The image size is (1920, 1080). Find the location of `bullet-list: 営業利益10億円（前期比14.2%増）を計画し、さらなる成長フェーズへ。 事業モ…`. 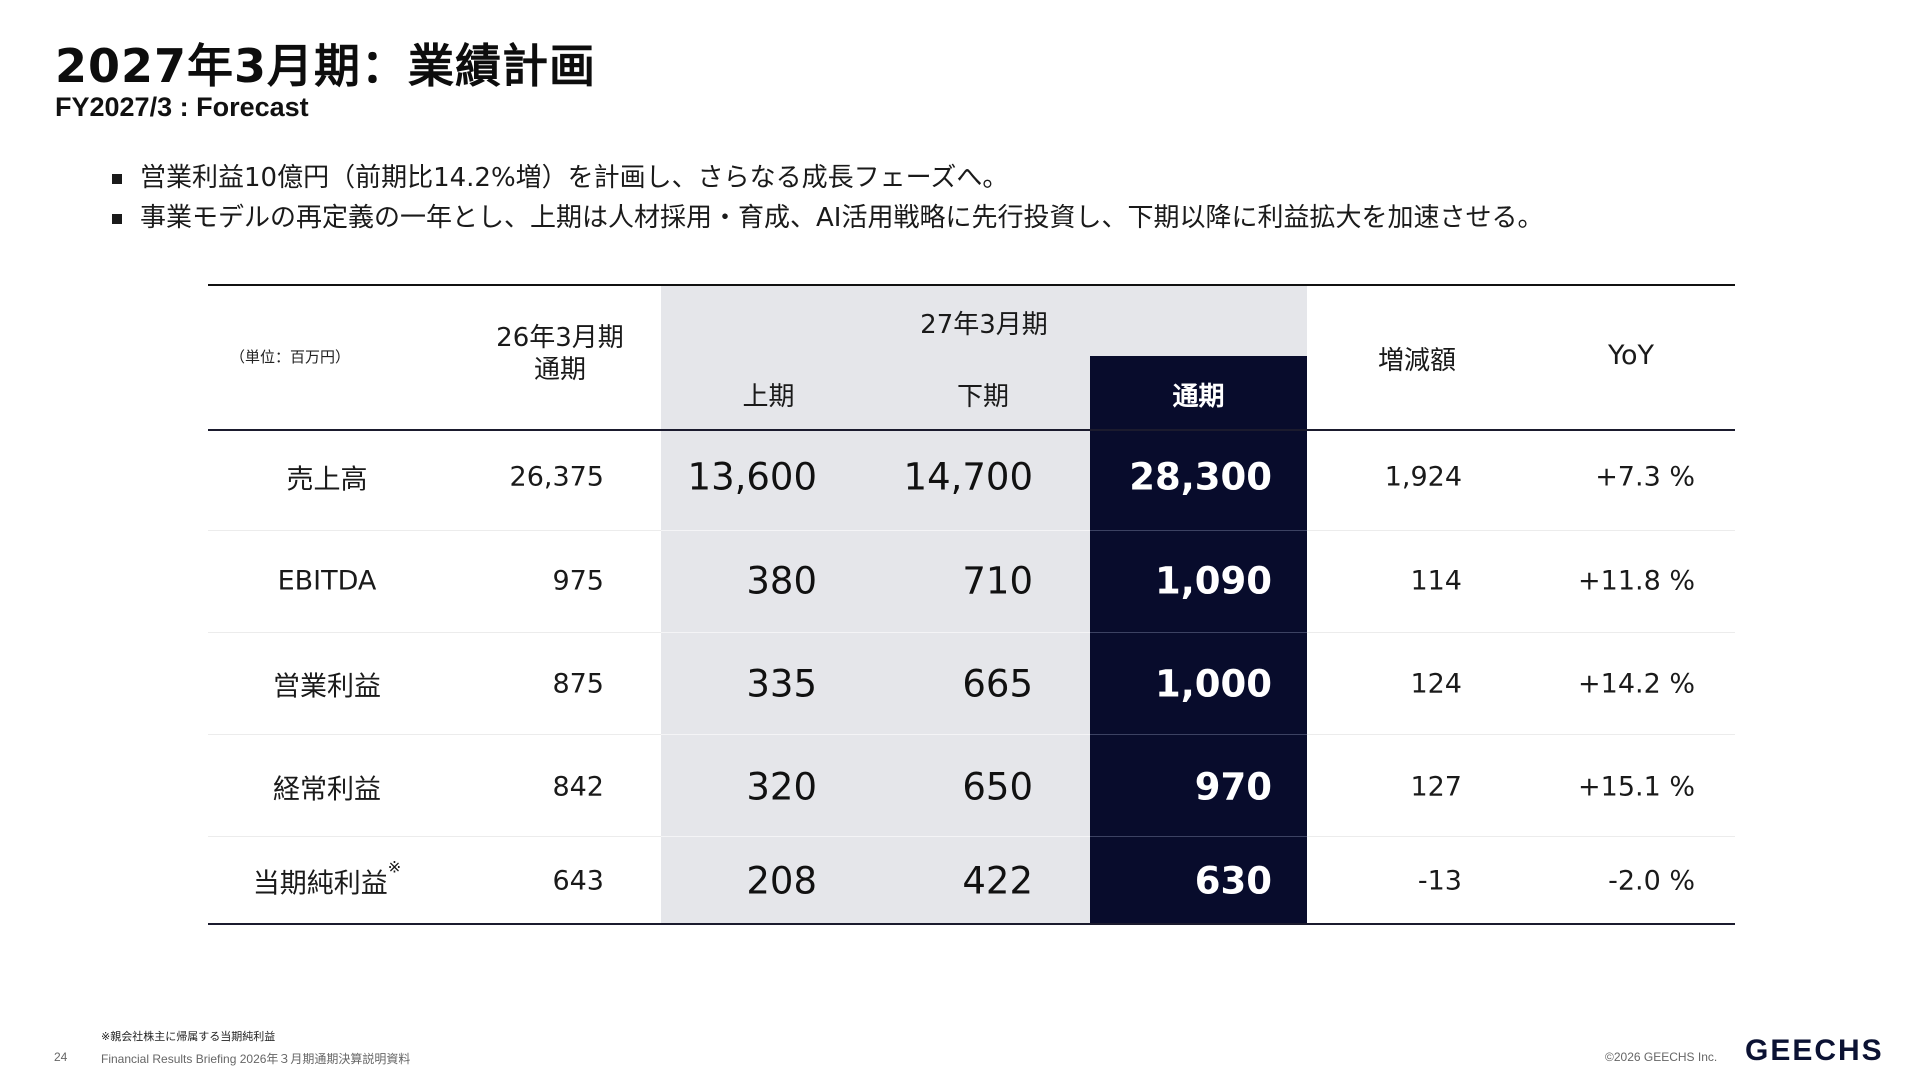

bullet-list: 営業利益10億円（前期比14.2%増）を計画し、さらなる成長フェーズへ。 事業モ… is located at coordinates (826, 198).